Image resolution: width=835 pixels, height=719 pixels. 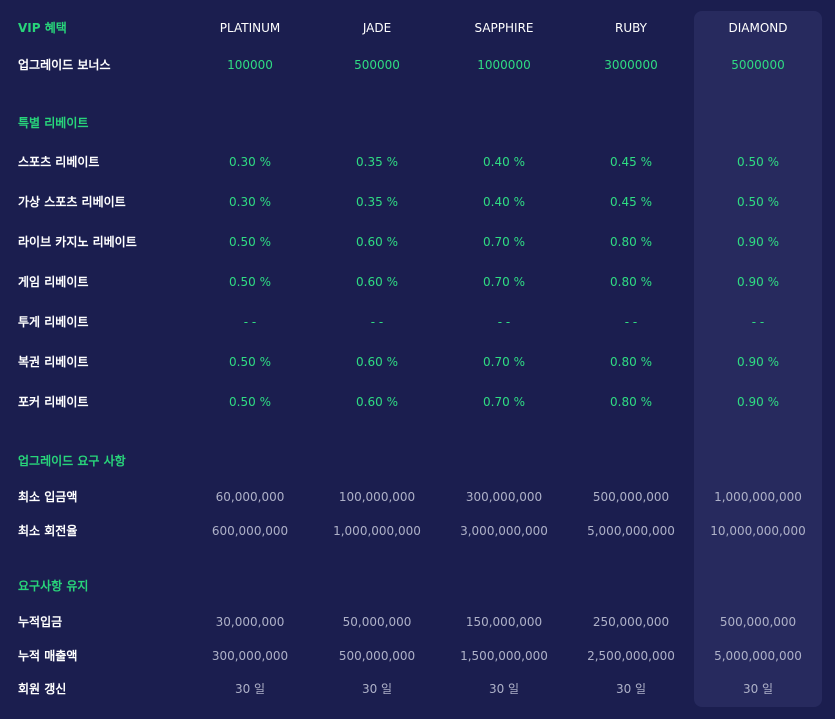 What do you see at coordinates (72, 461) in the screenshot?
I see `section-title: 업그레이드 요구 사항` at bounding box center [72, 461].